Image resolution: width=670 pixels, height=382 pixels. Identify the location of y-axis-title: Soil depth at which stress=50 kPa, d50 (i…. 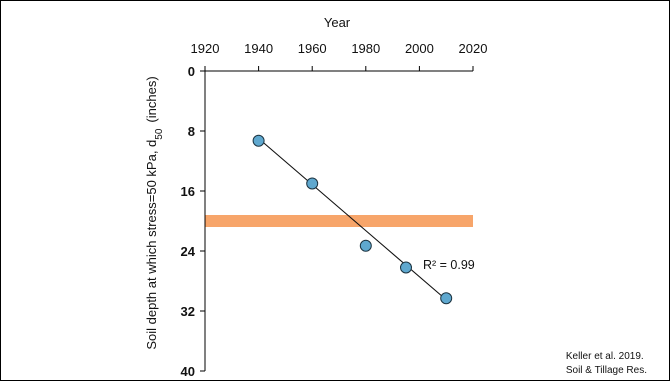
(154, 212).